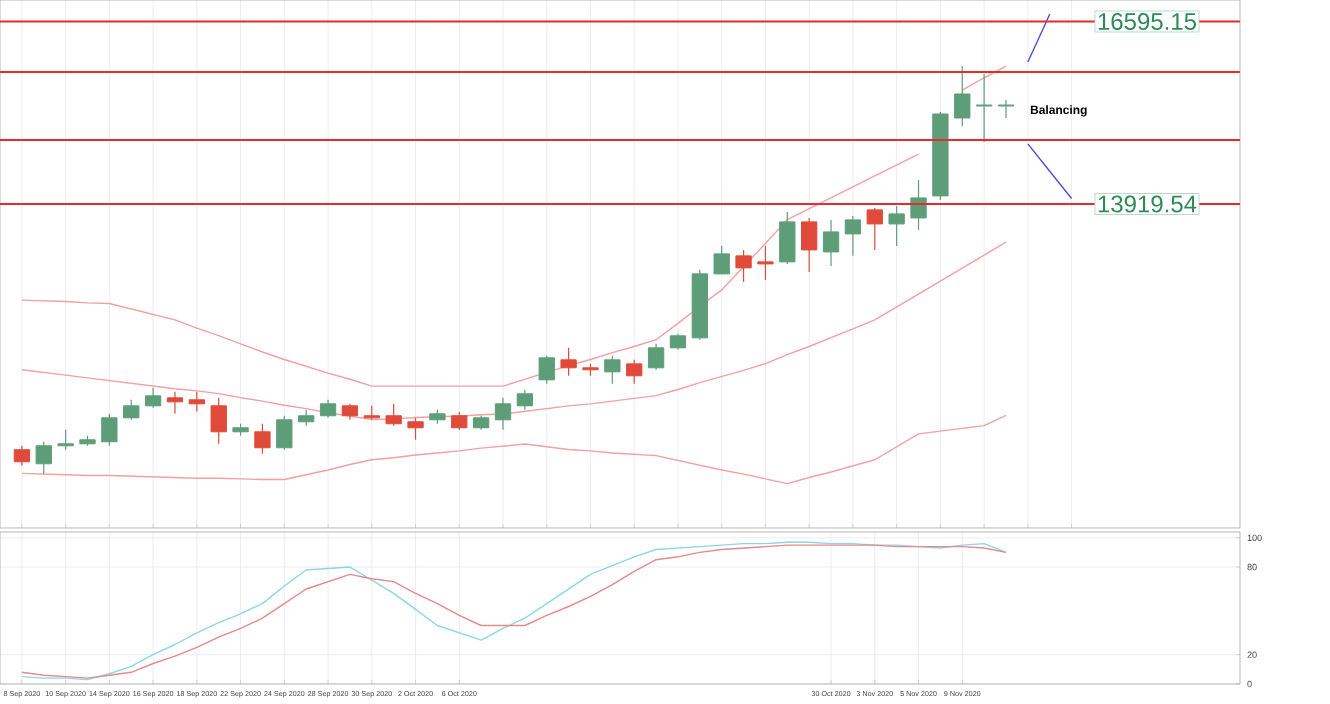 The height and width of the screenshot is (704, 1330). What do you see at coordinates (1147, 21) in the screenshot?
I see `ref-line-label: 16595.15` at bounding box center [1147, 21].